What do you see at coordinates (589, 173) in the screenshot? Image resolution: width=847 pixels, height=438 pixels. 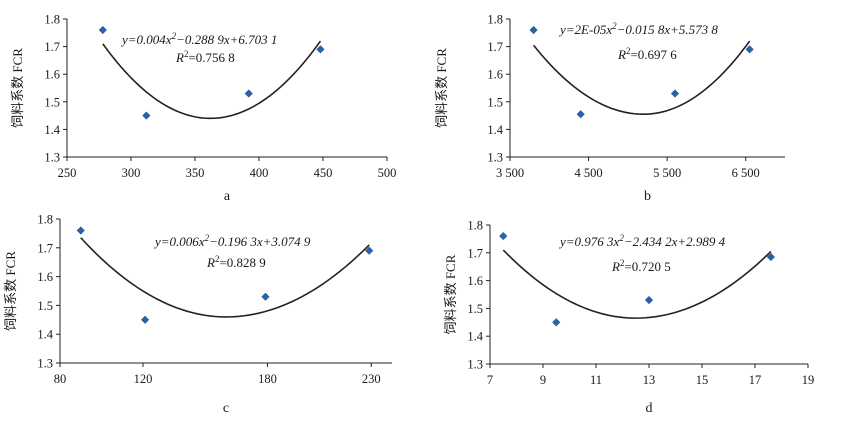 I see `x-tick-label: 4 500` at bounding box center [589, 173].